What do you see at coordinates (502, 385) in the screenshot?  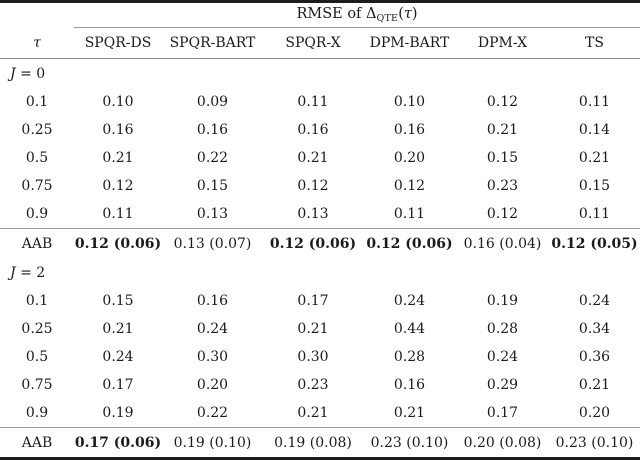 I see `rmse-value: 0.29` at bounding box center [502, 385].